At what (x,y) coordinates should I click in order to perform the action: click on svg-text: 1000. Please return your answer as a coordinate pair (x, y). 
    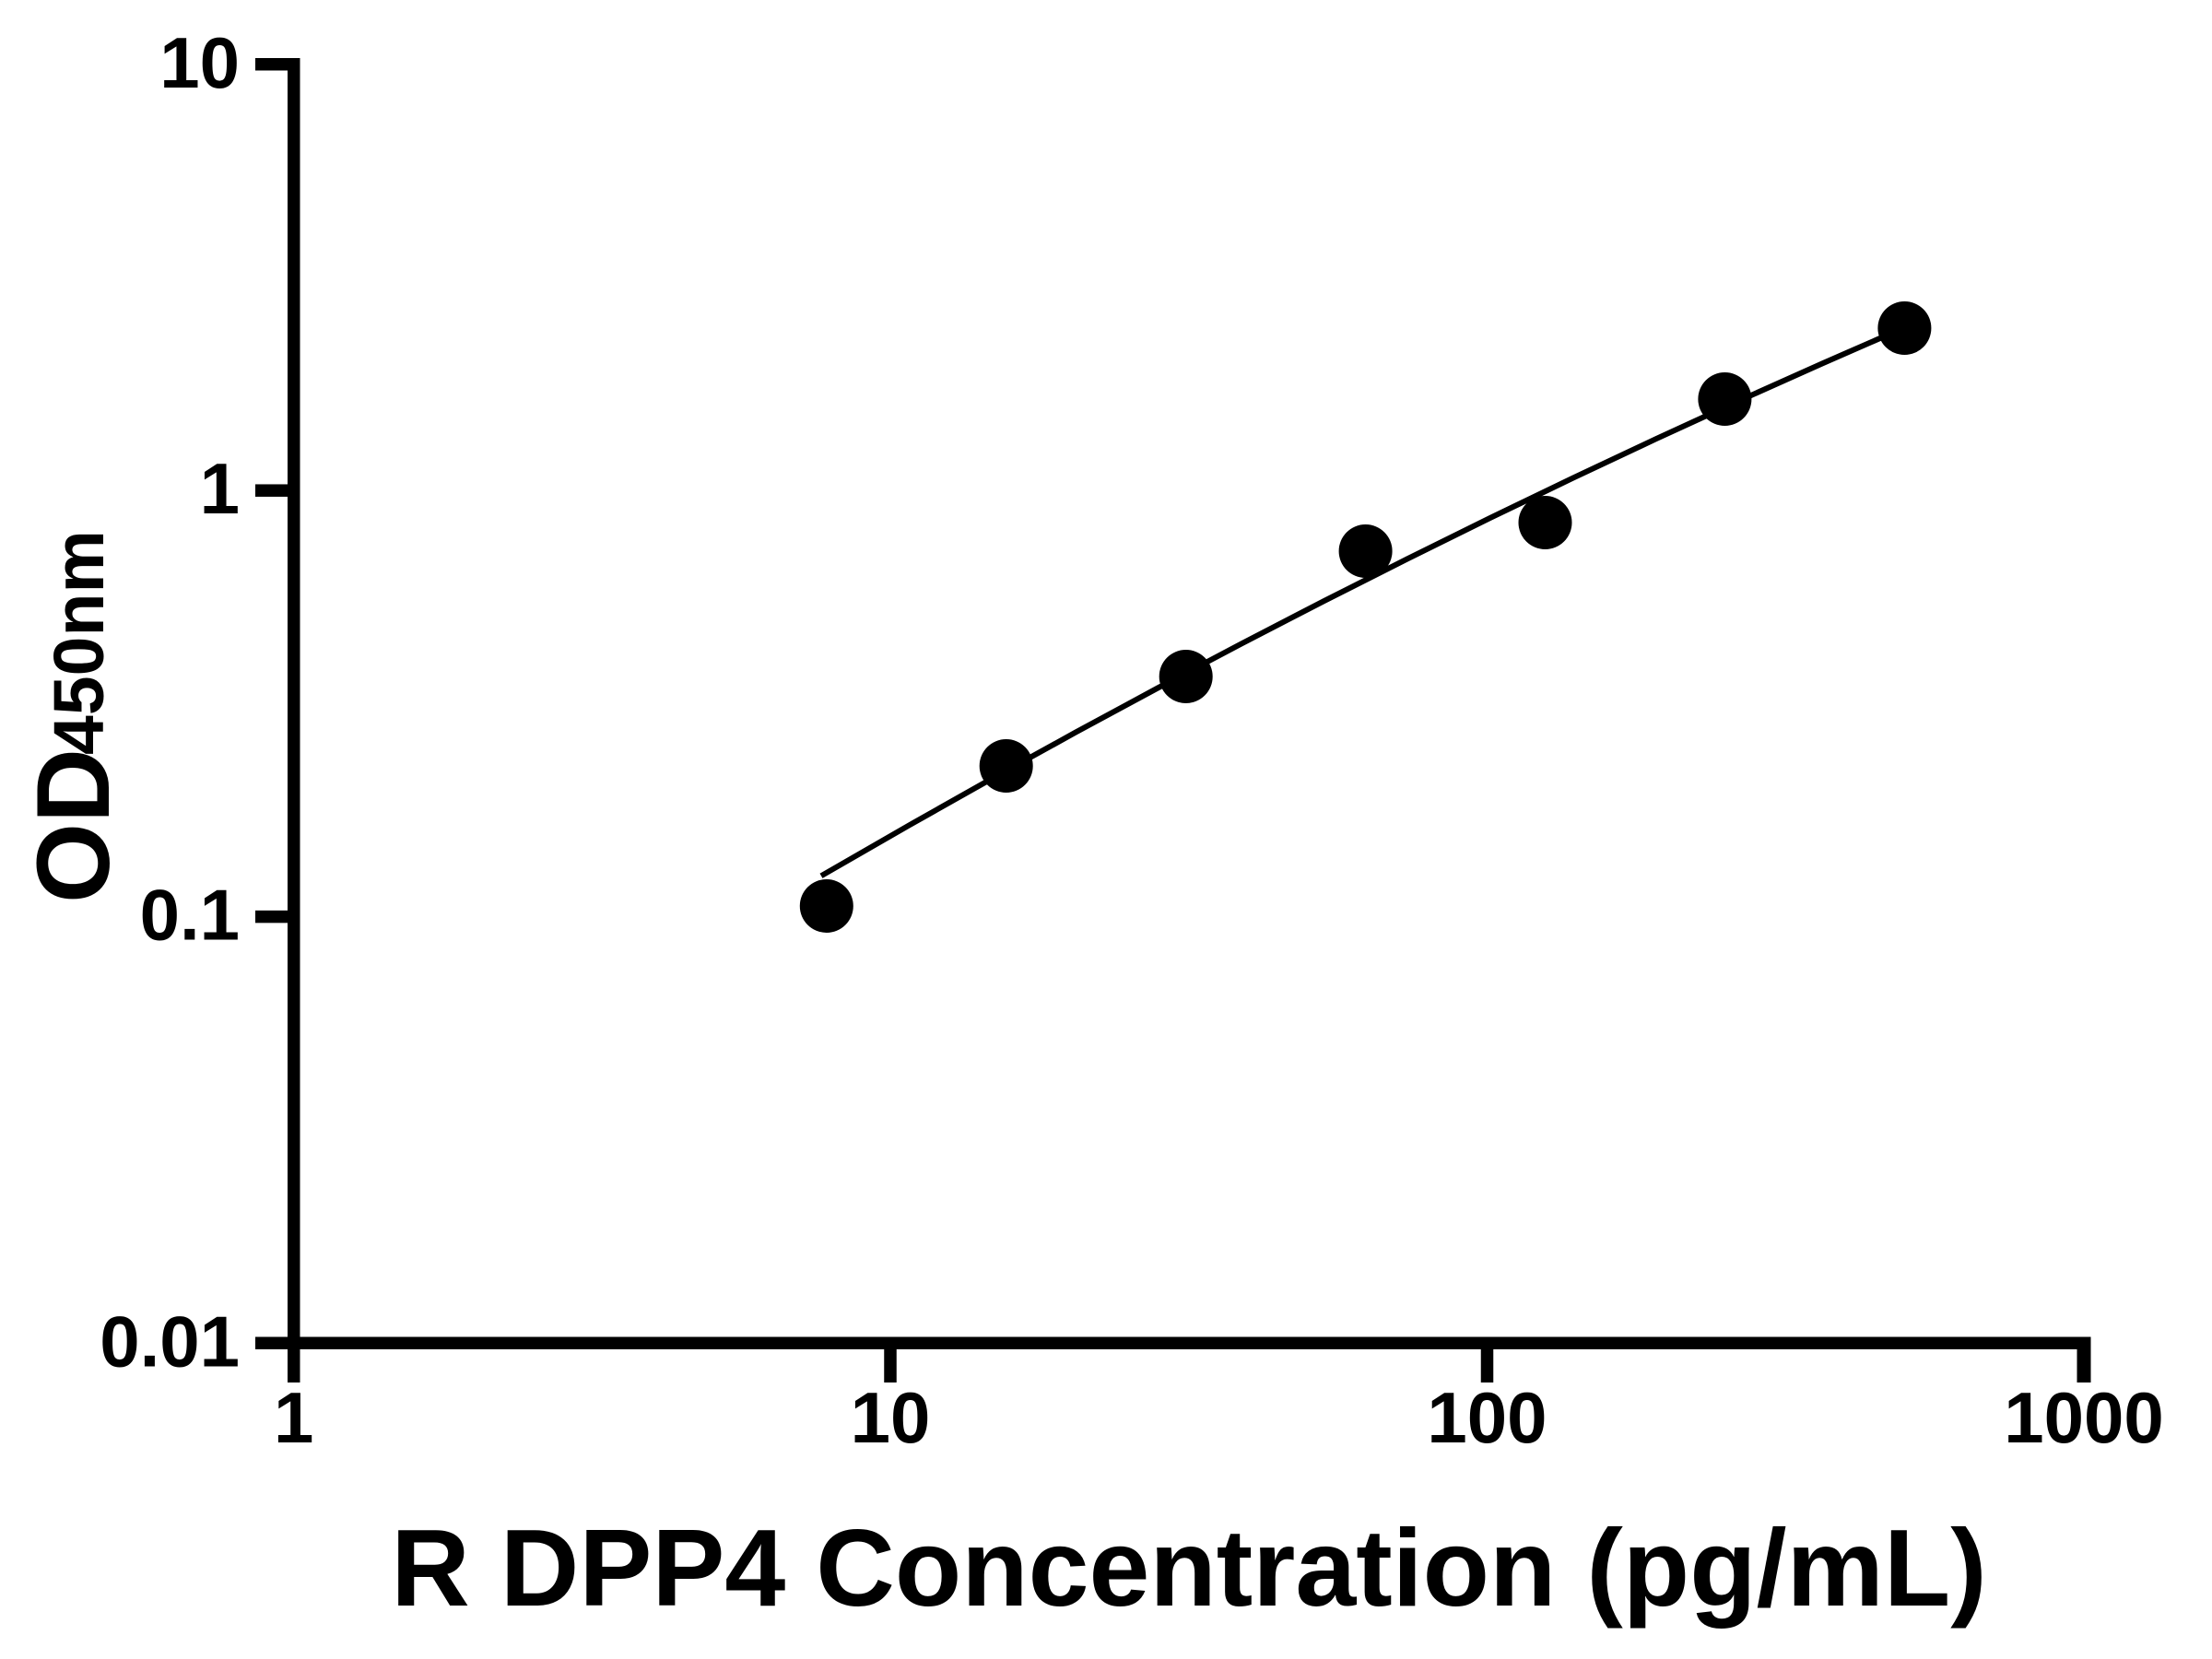
    Looking at the image, I should click on (2084, 1417).